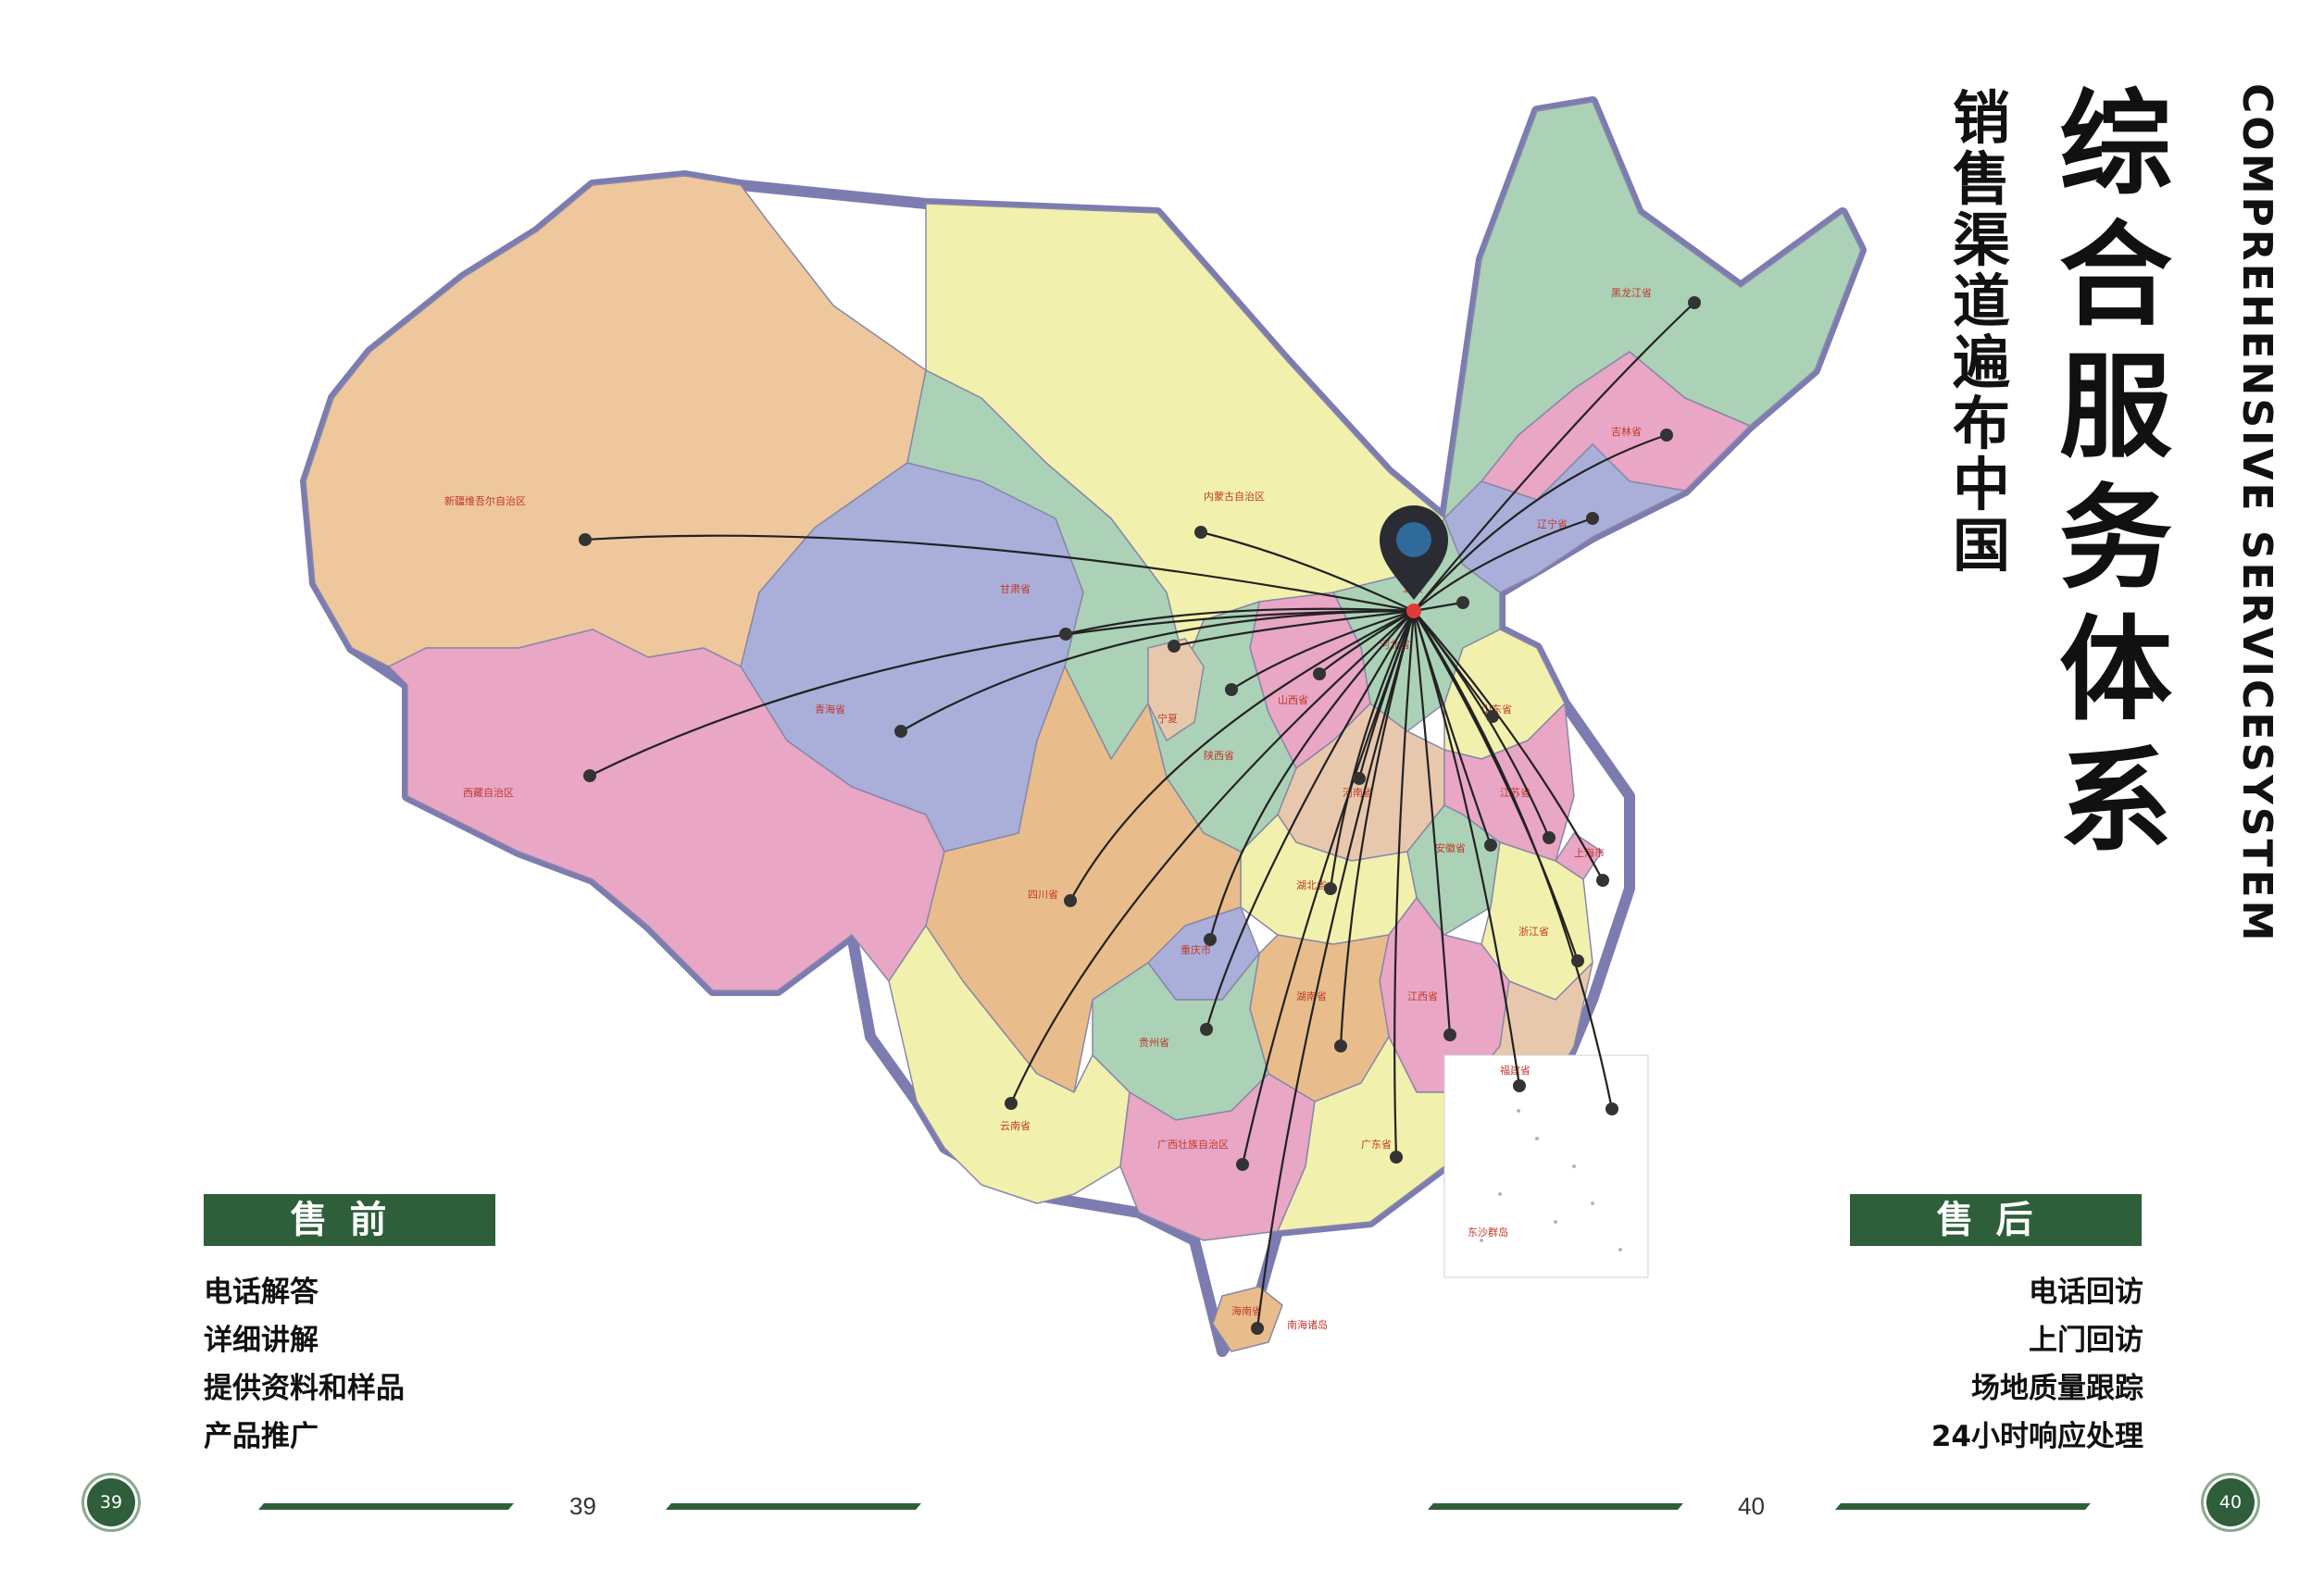 The image size is (2324, 1569). Describe the element at coordinates (261, 1340) in the screenshot. I see `list-item: 详细讲解` at that location.